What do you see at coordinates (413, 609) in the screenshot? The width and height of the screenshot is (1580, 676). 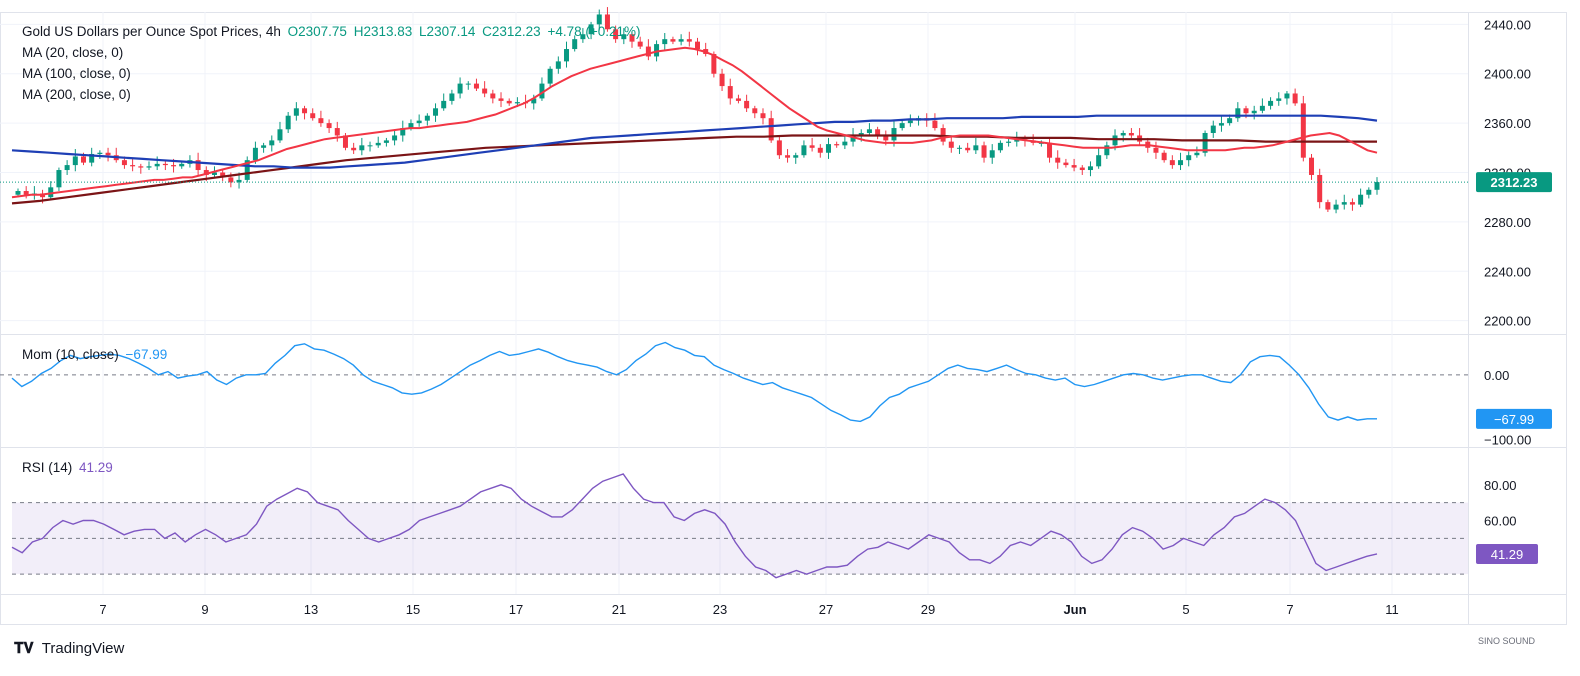 I see `time-tick-label: 15` at bounding box center [413, 609].